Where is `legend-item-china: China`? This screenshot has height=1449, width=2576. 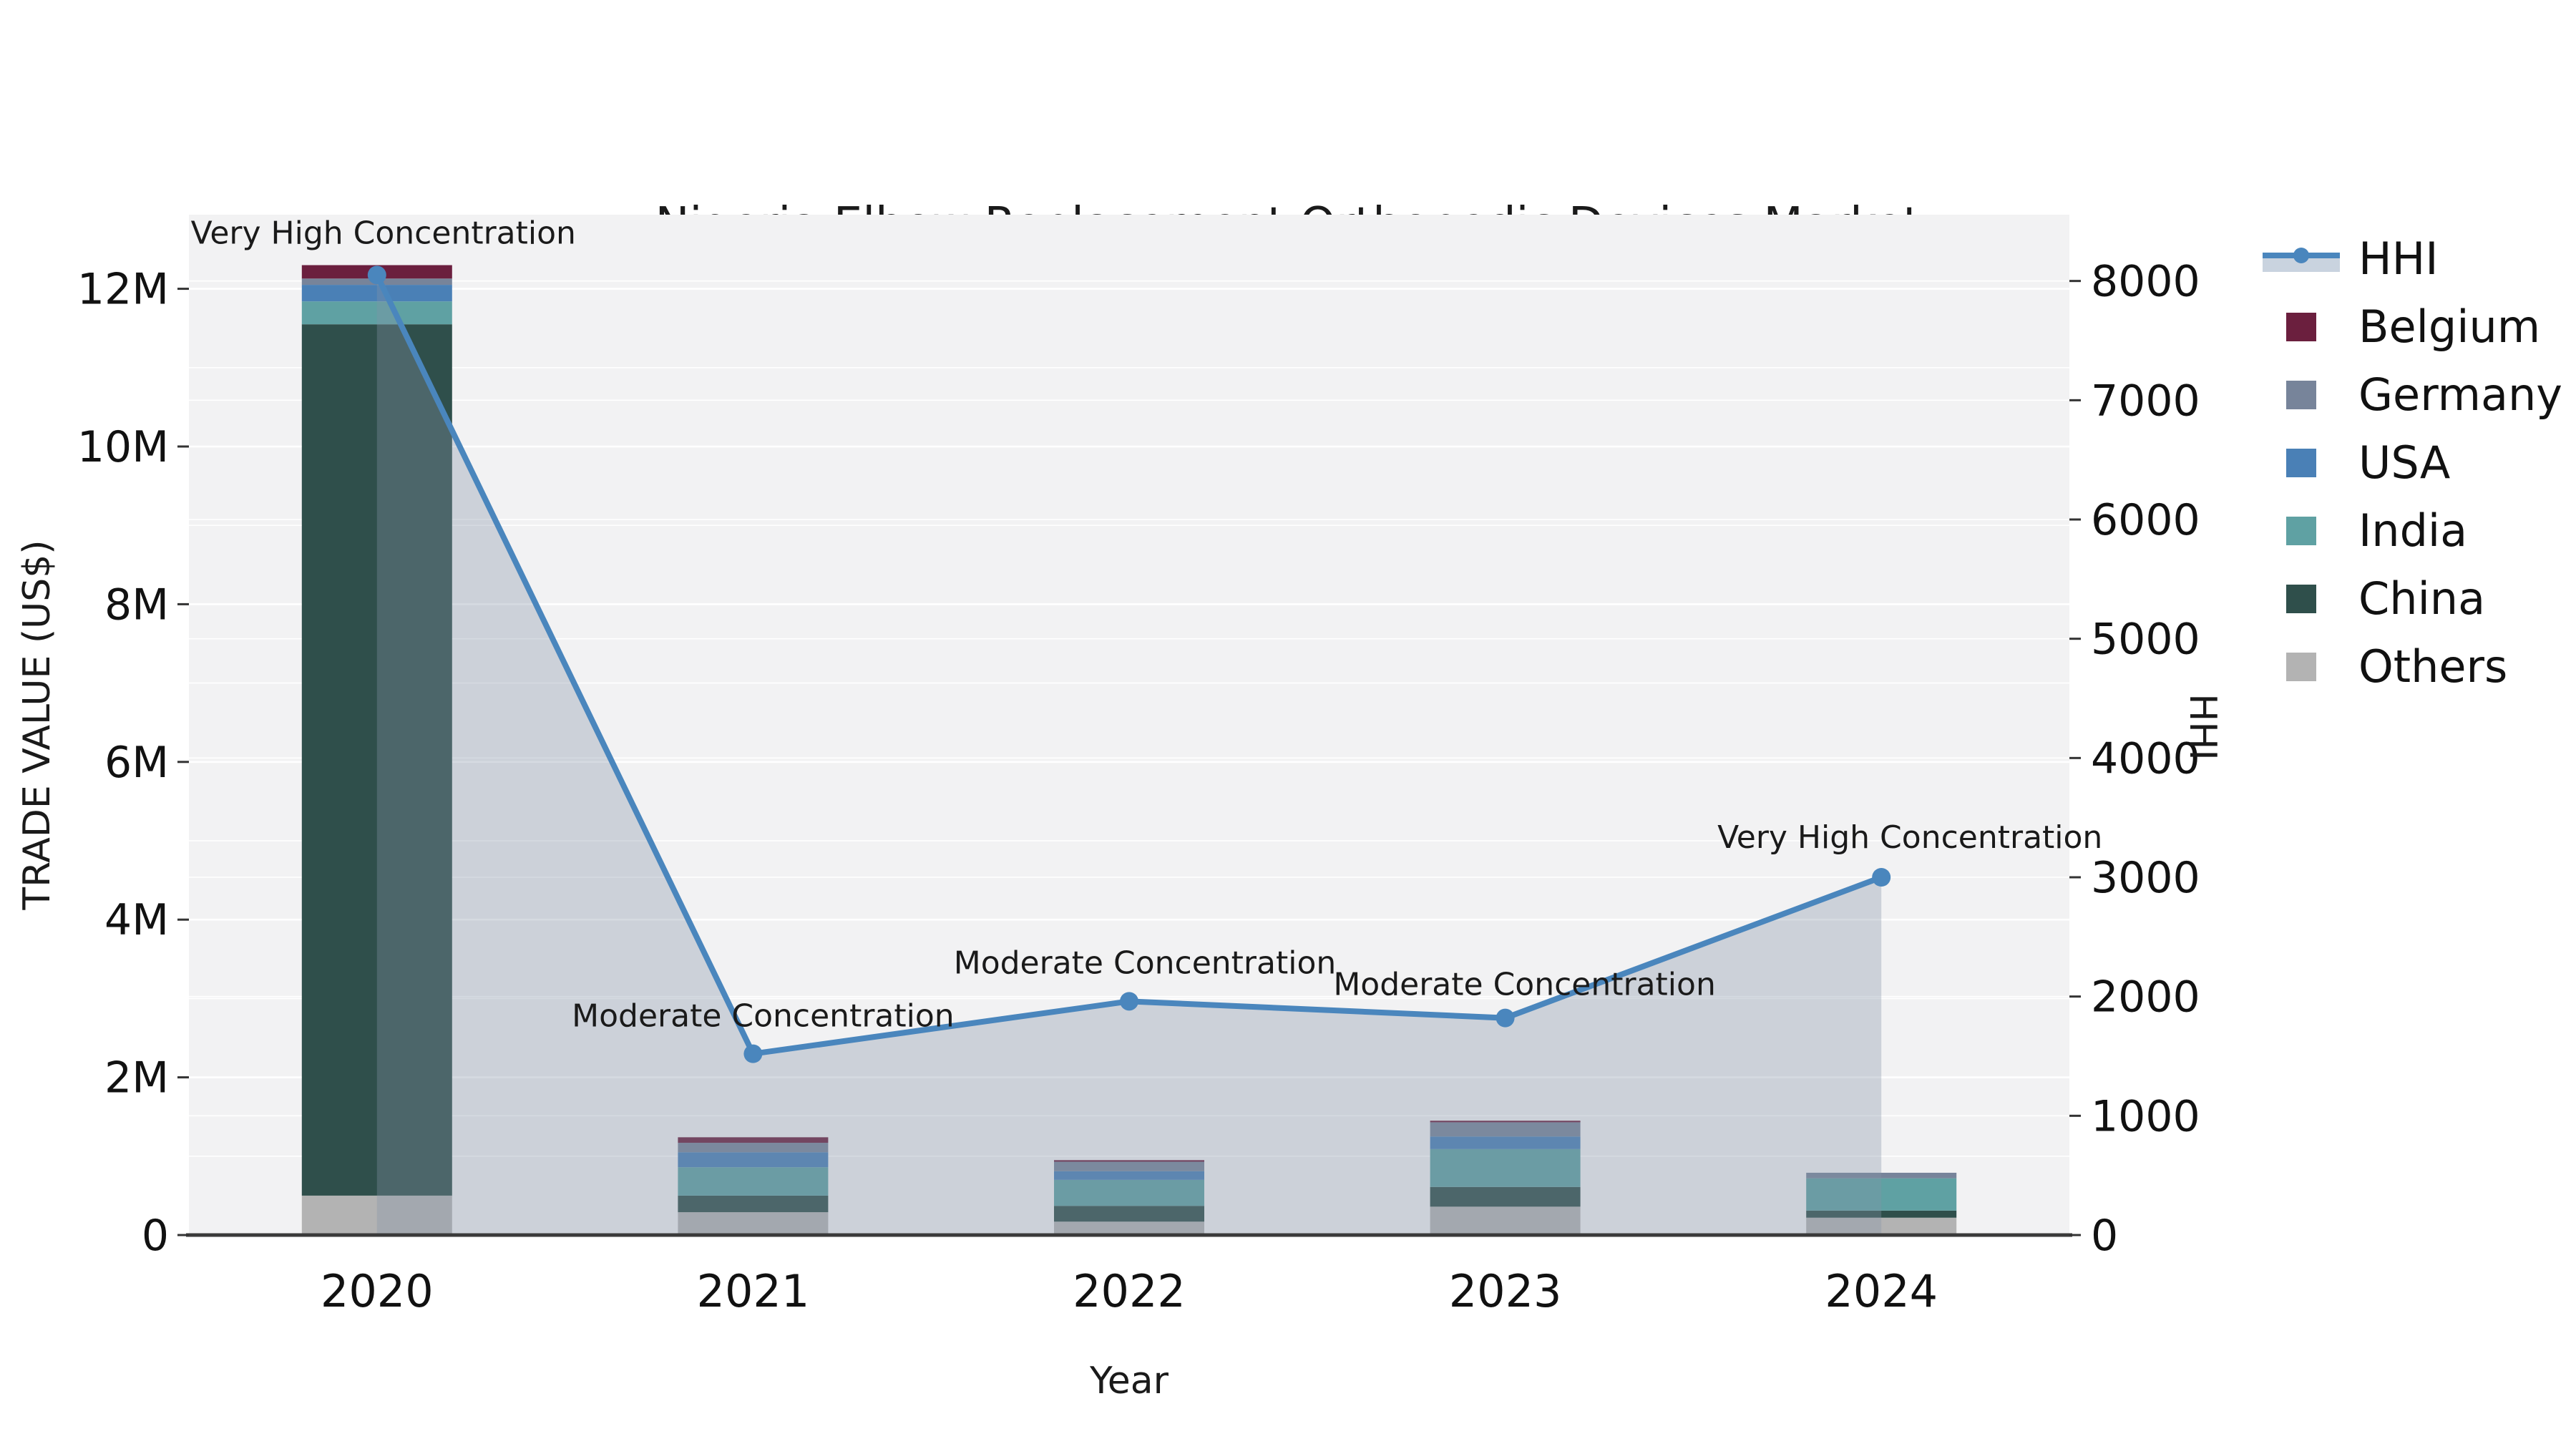 legend-item-china: China is located at coordinates (2412, 599).